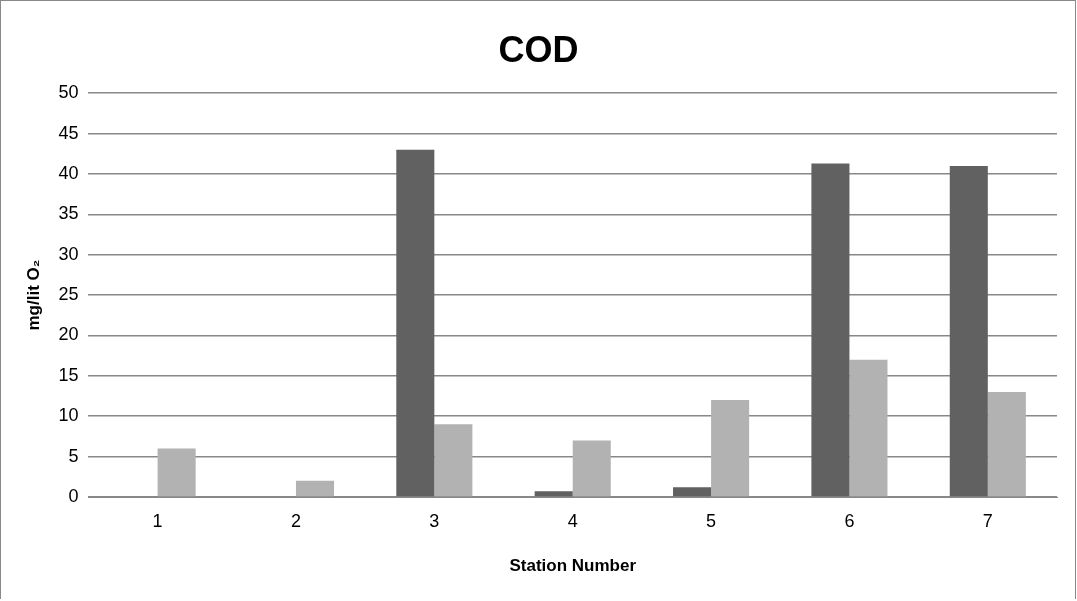 The image size is (1077, 601). I want to click on y-tick-label: 45, so click(68, 132).